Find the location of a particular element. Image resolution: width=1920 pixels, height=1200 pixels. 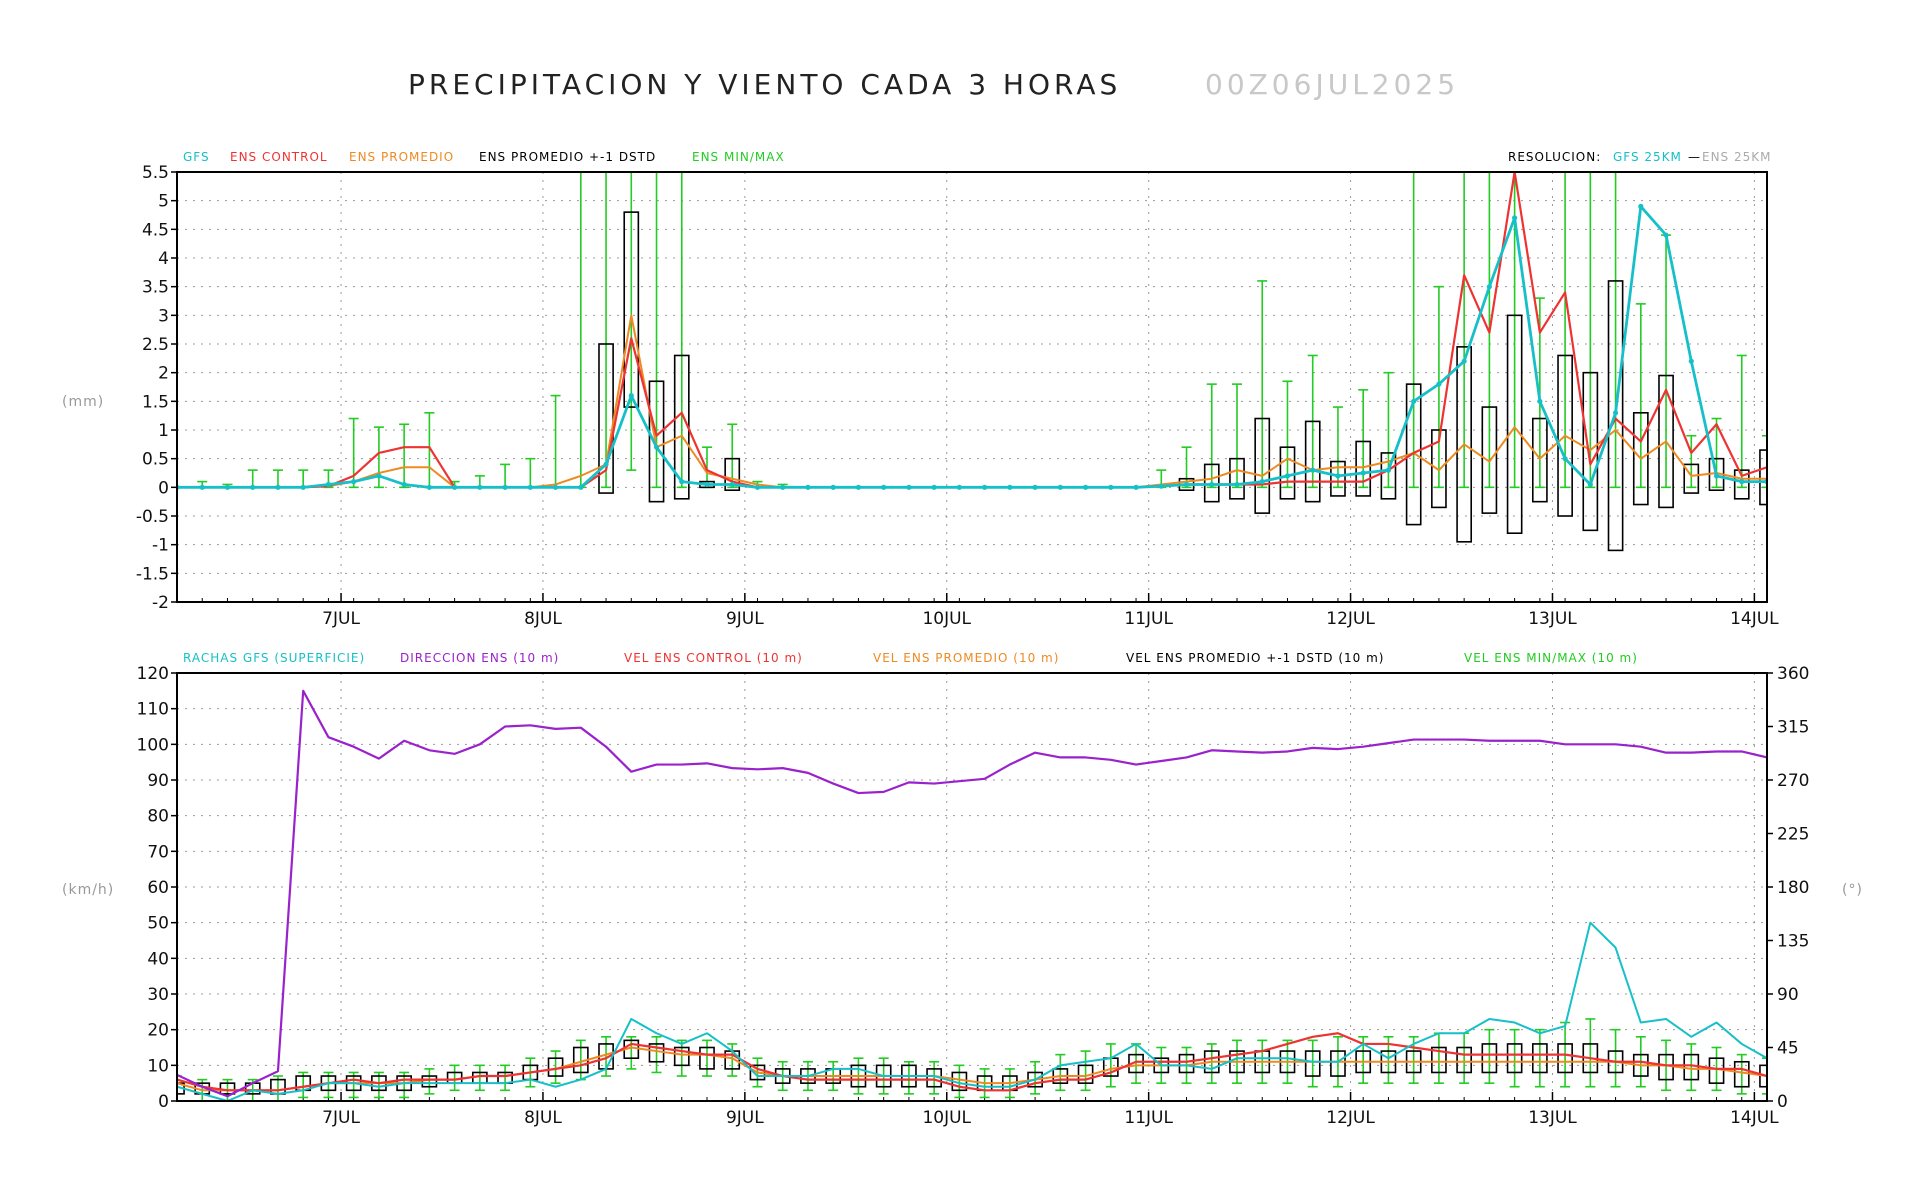

legend-gfs: GFS is located at coordinates (196, 157).